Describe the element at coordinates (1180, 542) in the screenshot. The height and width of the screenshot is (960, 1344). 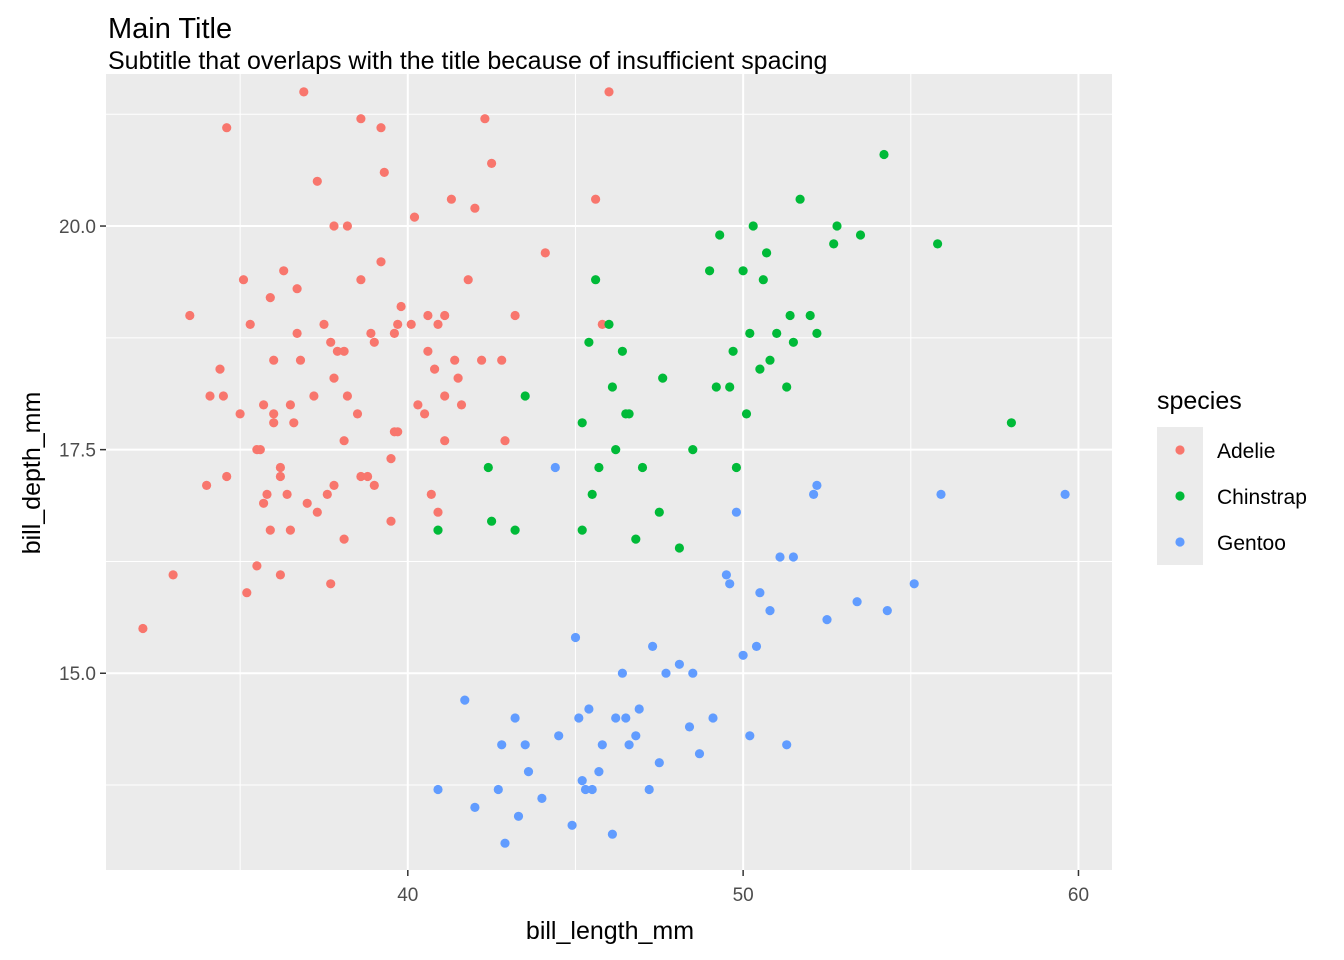
I see `legend-key-gentoo` at that location.